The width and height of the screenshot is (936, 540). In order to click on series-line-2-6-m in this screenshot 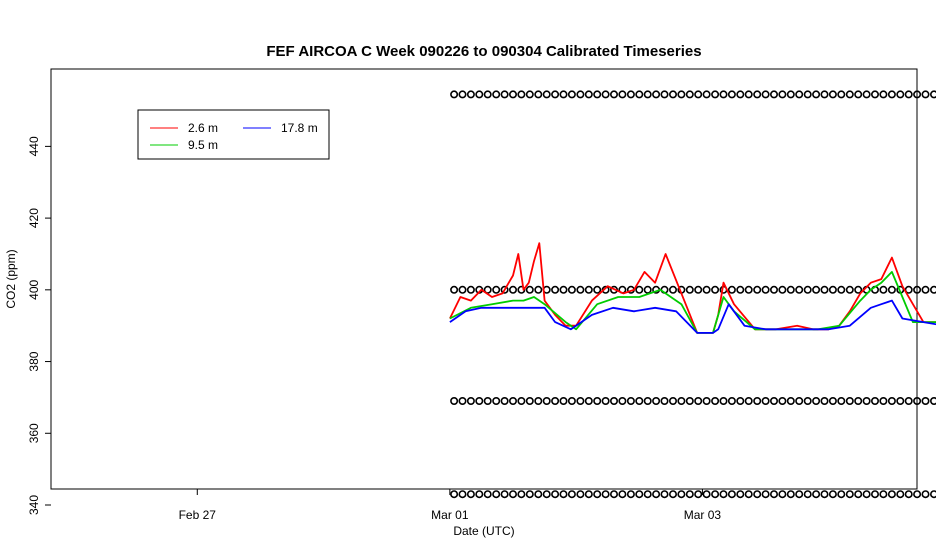, I will do `click(692, 288)`.